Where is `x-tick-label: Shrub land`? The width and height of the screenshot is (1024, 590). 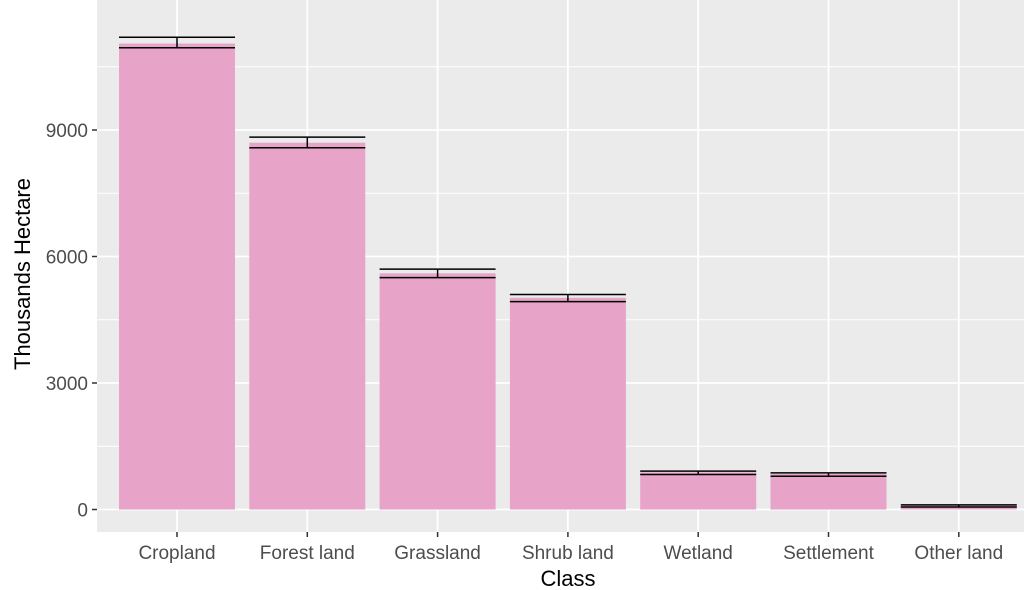
x-tick-label: Shrub land is located at coordinates (568, 553).